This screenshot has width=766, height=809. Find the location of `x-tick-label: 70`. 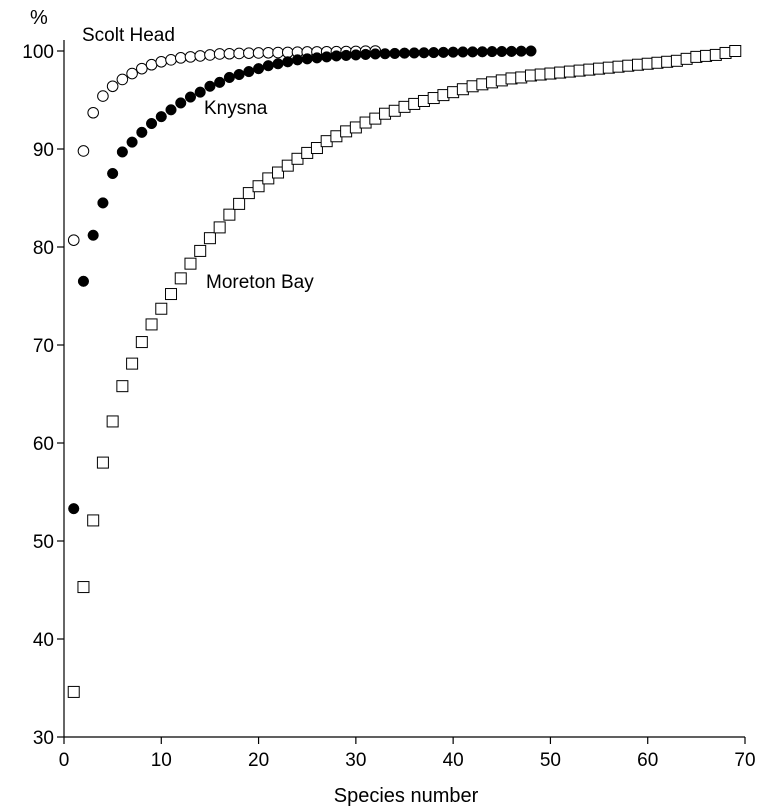

x-tick-label: 70 is located at coordinates (744, 760).